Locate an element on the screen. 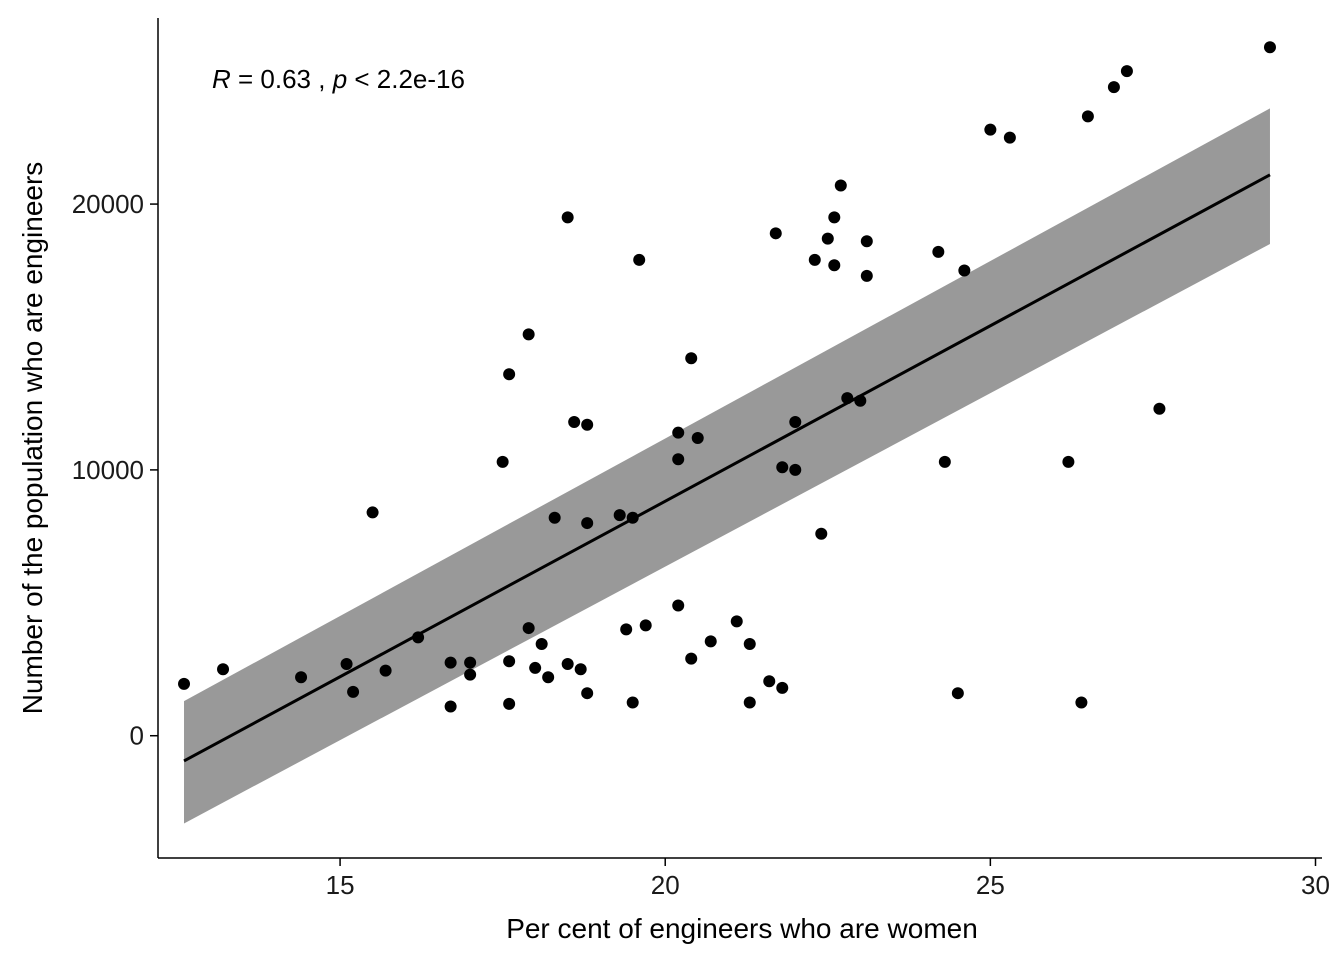 The image size is (1344, 960). x-axis-title: Per cent of engineers who are women is located at coordinates (742, 928).